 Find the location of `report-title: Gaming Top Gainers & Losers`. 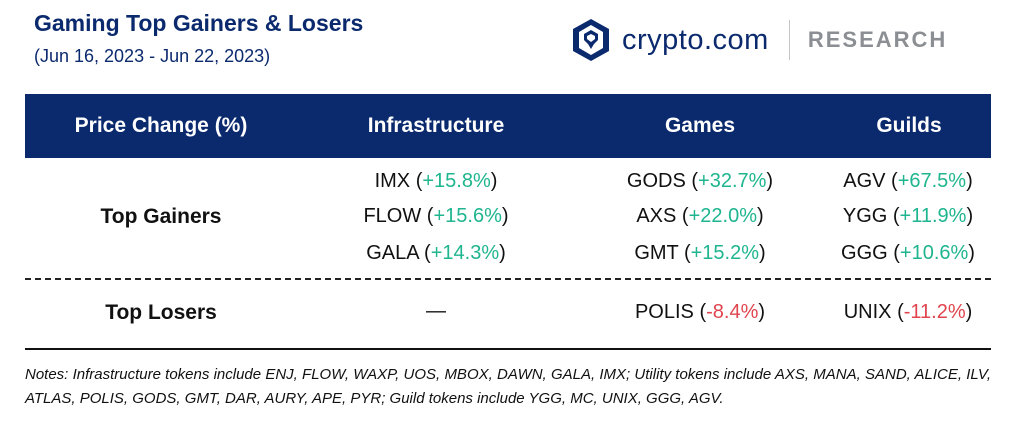

report-title: Gaming Top Gainers & Losers is located at coordinates (199, 23).